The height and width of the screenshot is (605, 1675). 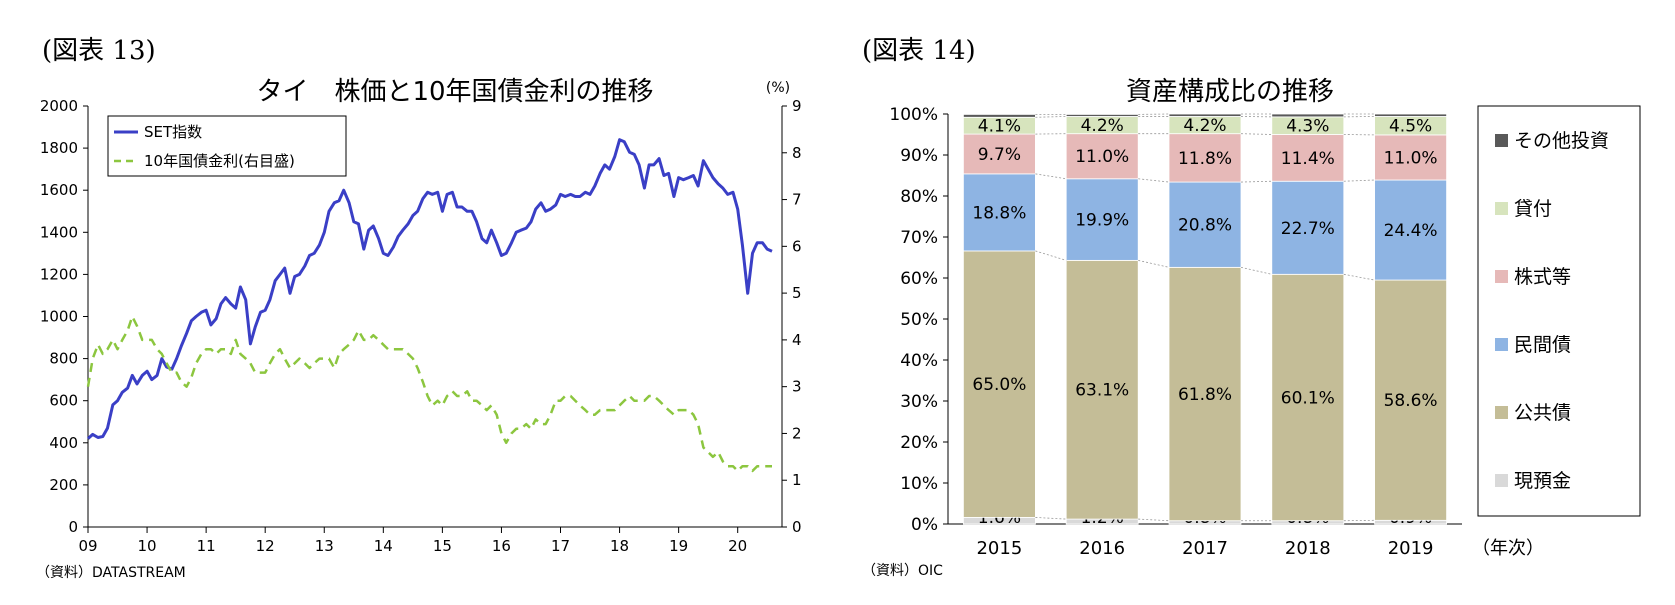 What do you see at coordinates (111, 573) in the screenshot?
I see `line-chart-source: （資料）DATASTREAM` at bounding box center [111, 573].